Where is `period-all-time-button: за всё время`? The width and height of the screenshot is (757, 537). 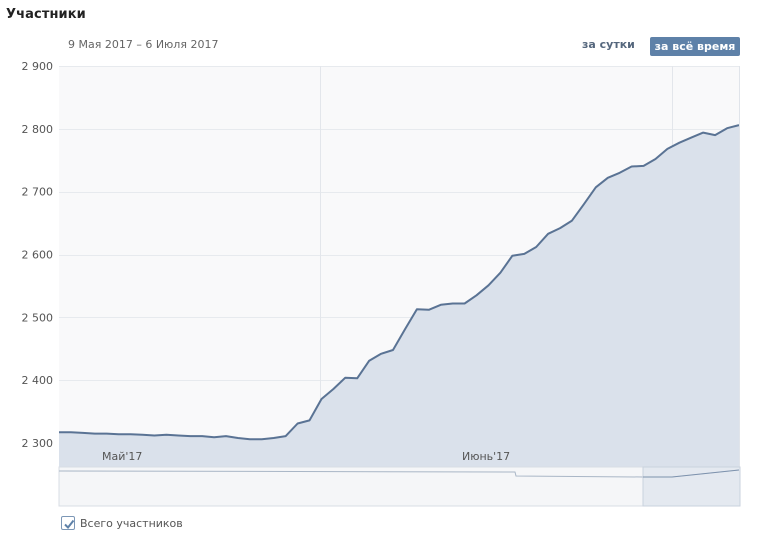 period-all-time-button: за всё время is located at coordinates (695, 46).